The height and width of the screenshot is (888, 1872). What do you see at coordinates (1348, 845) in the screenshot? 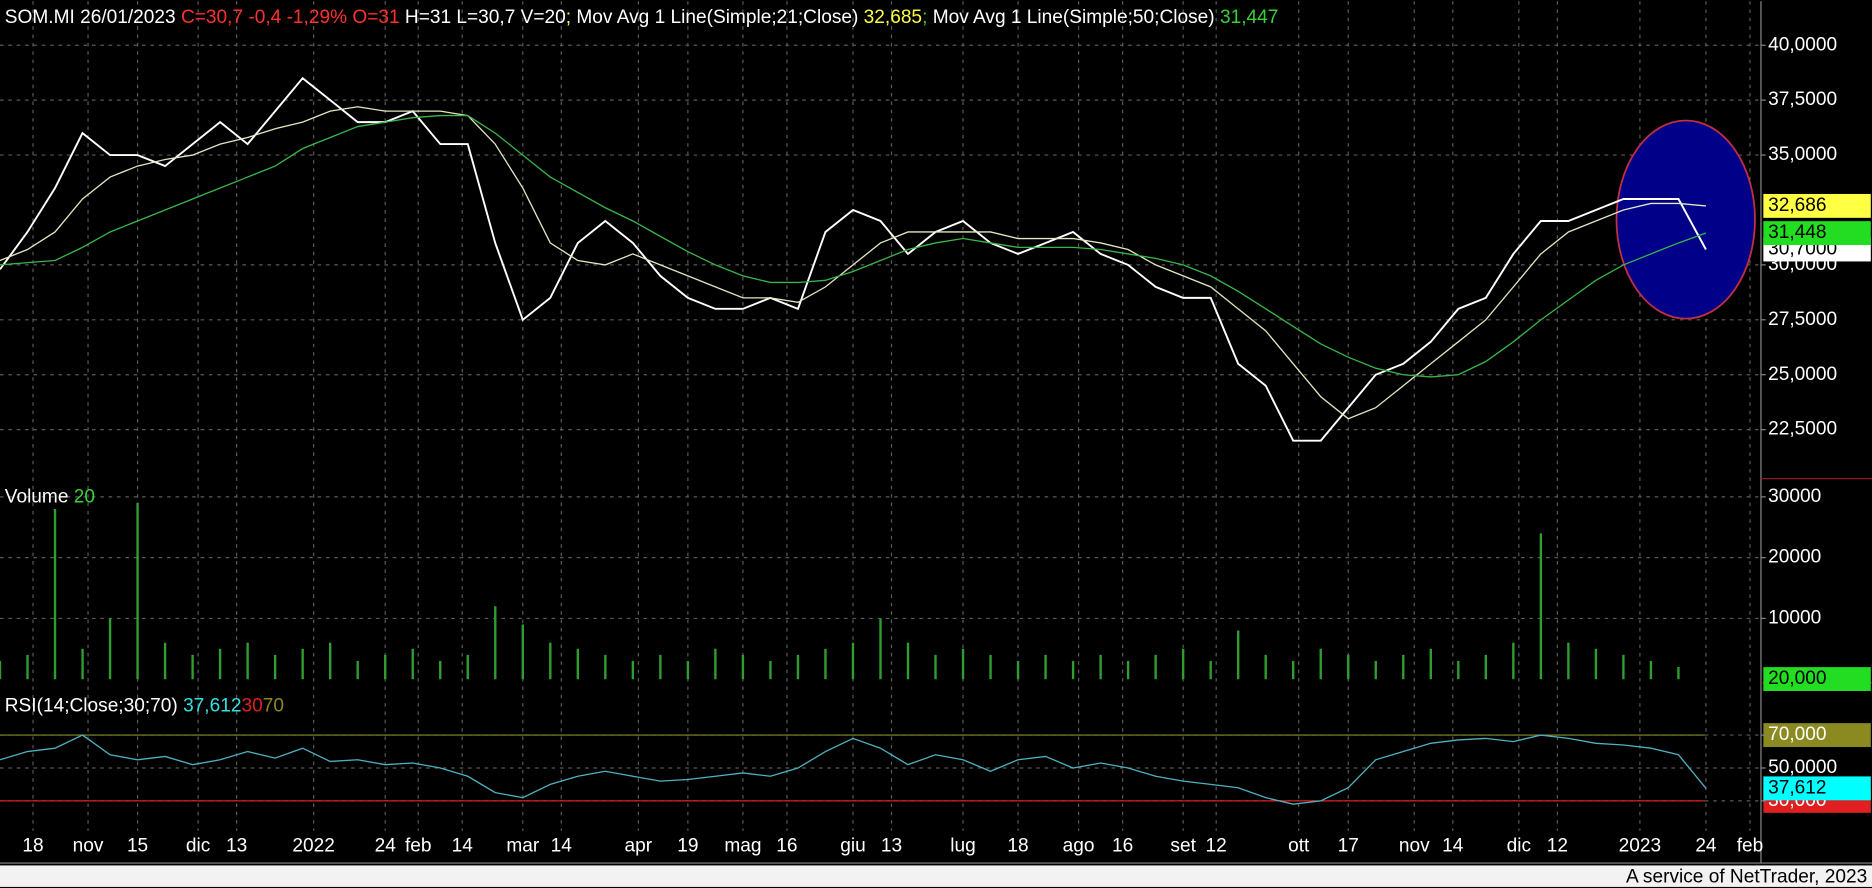
I see `x-tick-label: 17` at bounding box center [1348, 845].